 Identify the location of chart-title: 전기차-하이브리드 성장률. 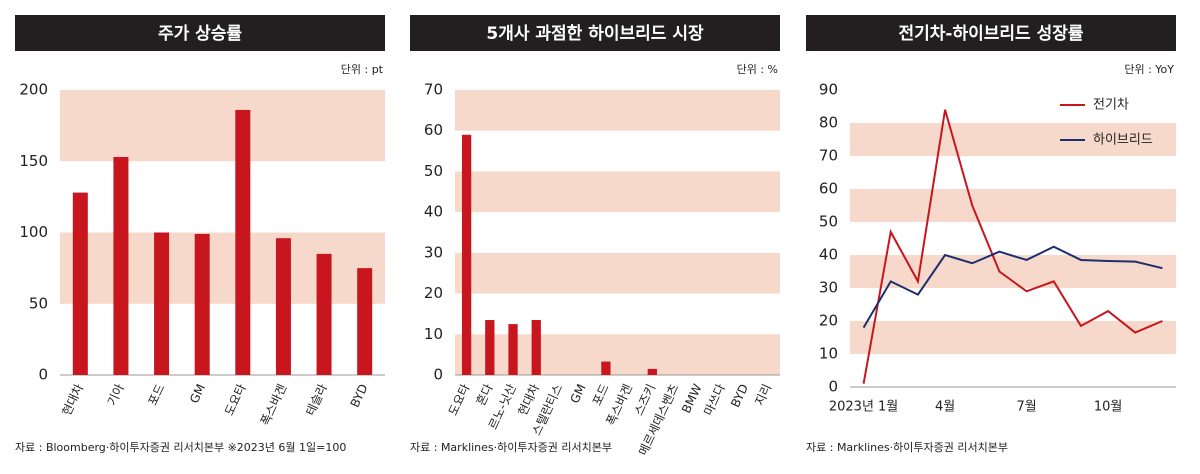
(990, 34).